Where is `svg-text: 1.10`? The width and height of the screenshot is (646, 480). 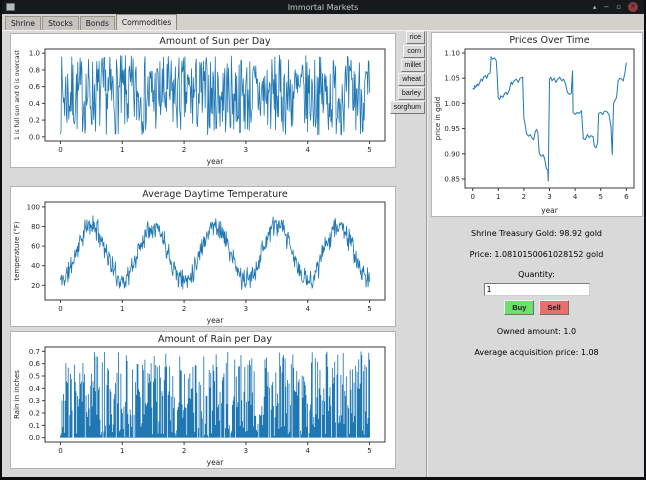
svg-text: 1.10 is located at coordinates (452, 54).